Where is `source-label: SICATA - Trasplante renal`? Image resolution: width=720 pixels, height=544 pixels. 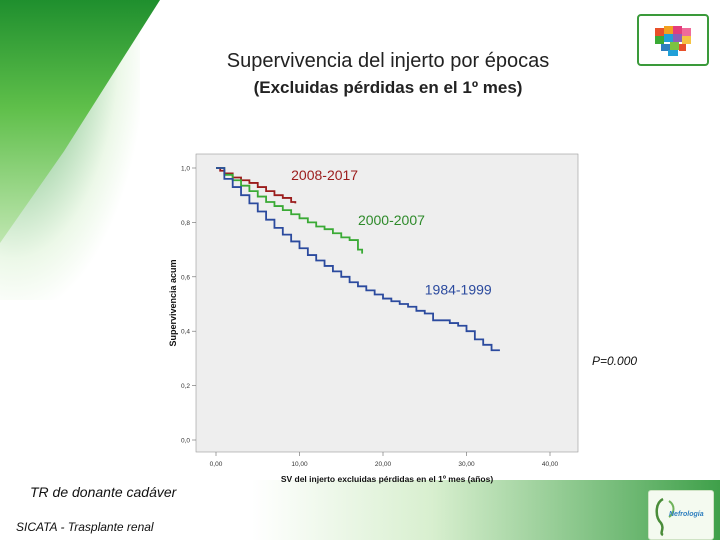 source-label: SICATA - Trasplante renal is located at coordinates (85, 527).